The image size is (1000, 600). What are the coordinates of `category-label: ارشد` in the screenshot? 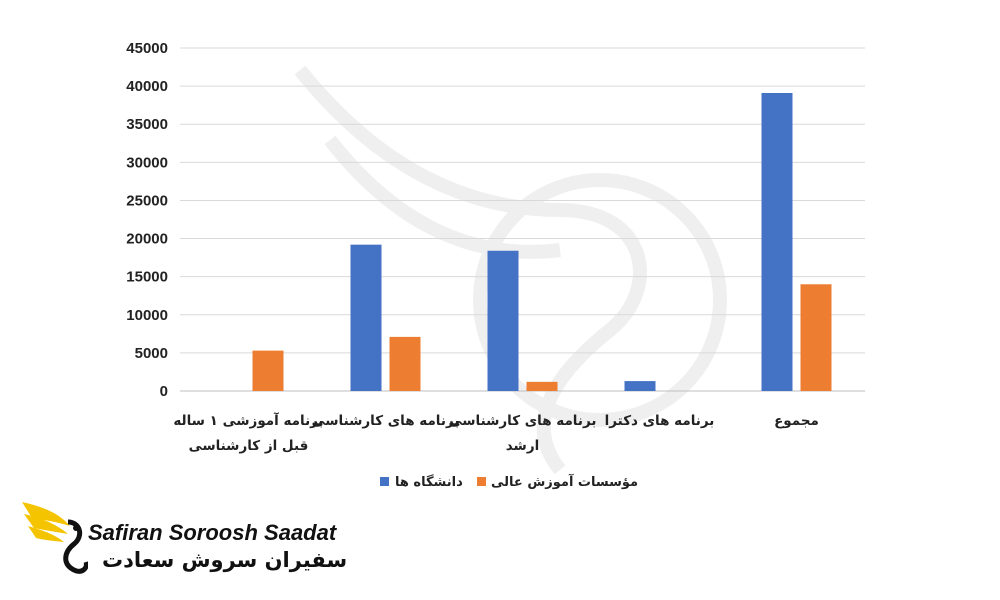 It's located at (522, 446).